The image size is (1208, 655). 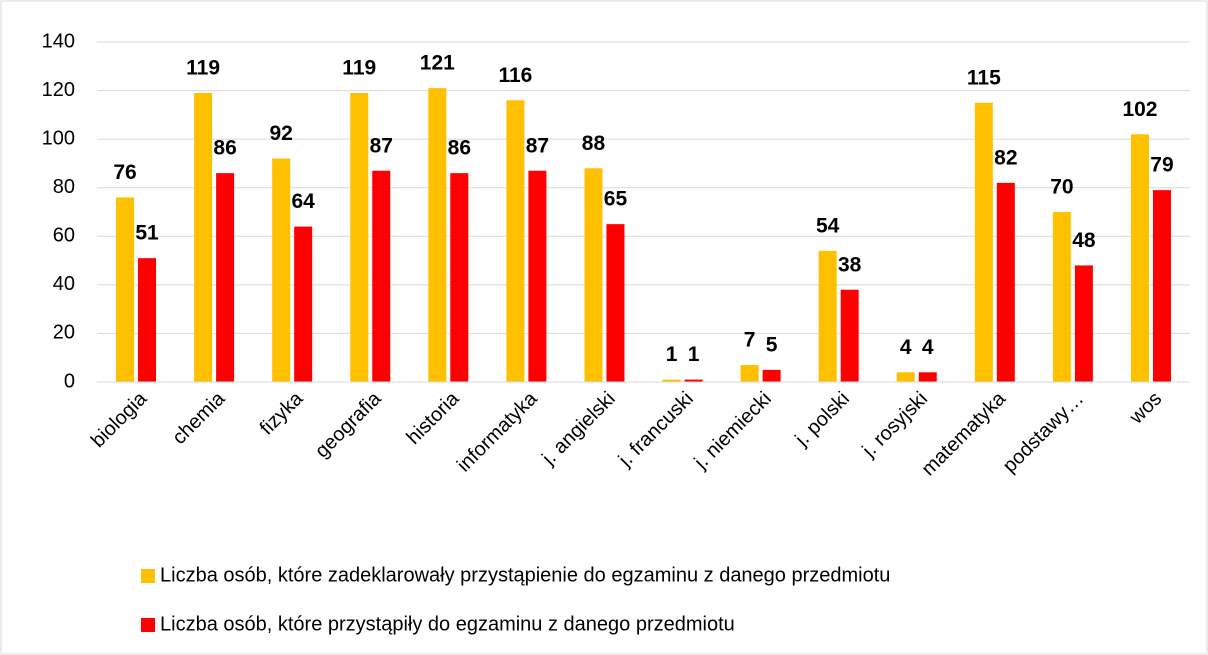 What do you see at coordinates (1139, 109) in the screenshot?
I see `data-label: 102` at bounding box center [1139, 109].